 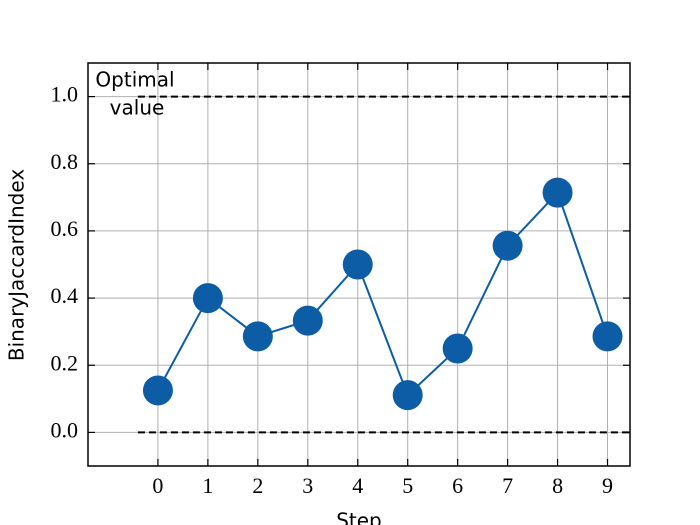 I want to click on annotation: Optimal, so click(x=134, y=80).